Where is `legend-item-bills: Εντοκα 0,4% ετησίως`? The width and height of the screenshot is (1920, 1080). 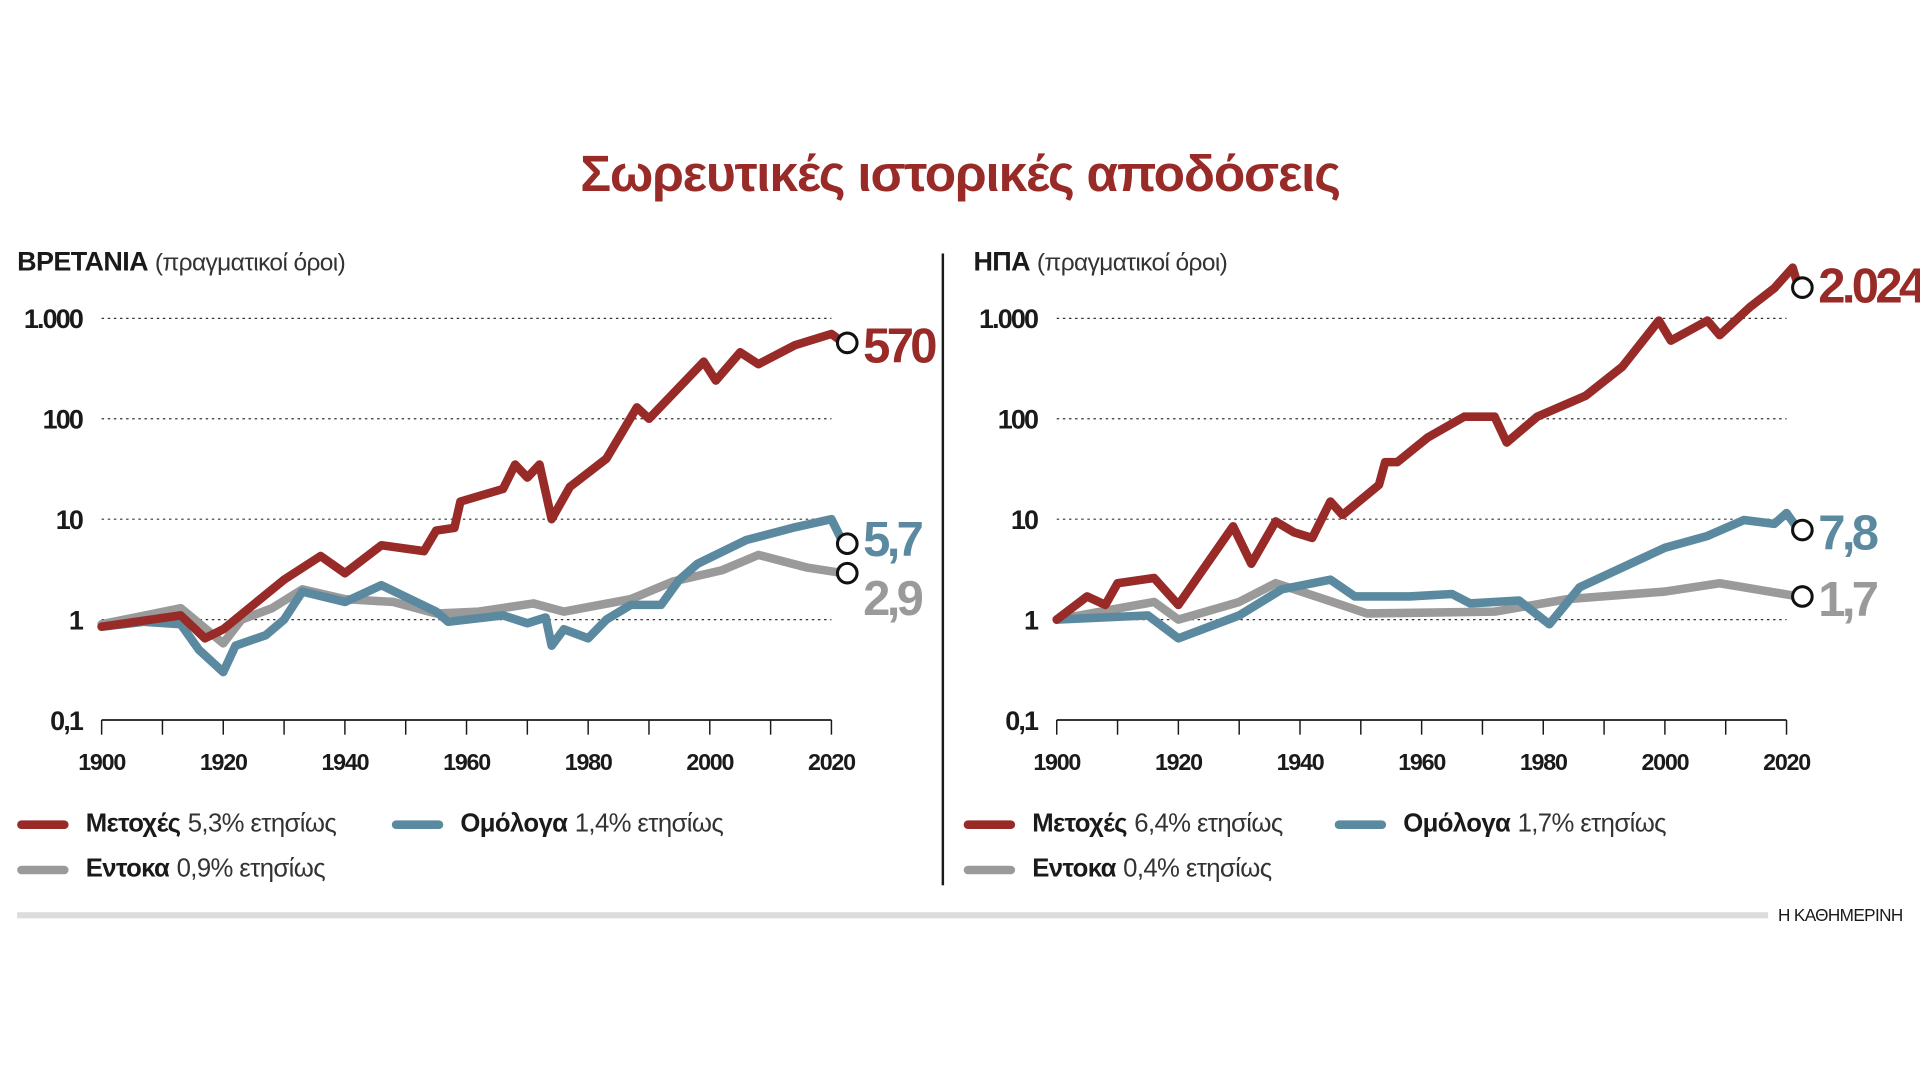 legend-item-bills: Εντοκα 0,4% ετησίως is located at coordinates (1117, 869).